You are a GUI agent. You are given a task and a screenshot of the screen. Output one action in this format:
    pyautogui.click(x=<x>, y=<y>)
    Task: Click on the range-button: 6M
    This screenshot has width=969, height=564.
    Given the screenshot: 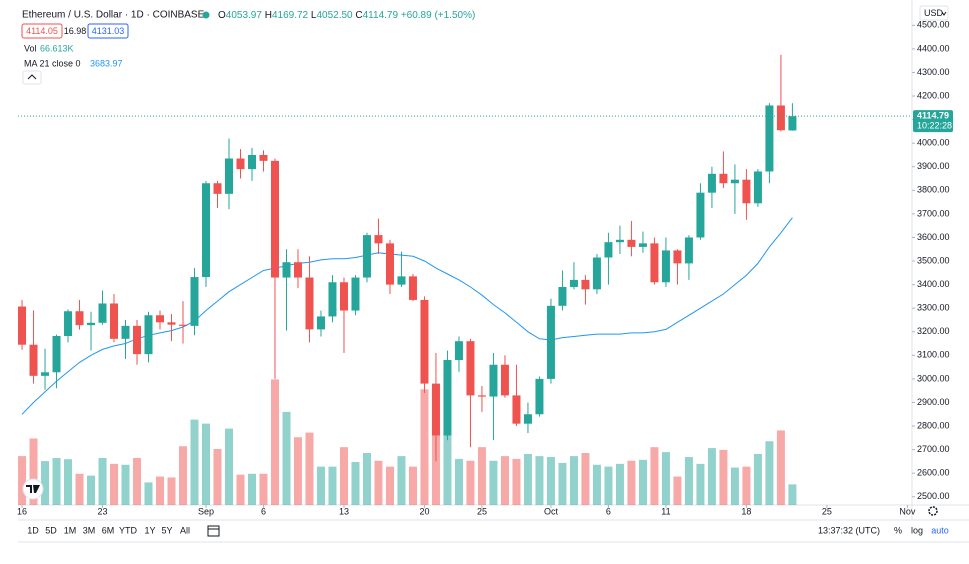 What is the action you would take?
    pyautogui.click(x=108, y=530)
    